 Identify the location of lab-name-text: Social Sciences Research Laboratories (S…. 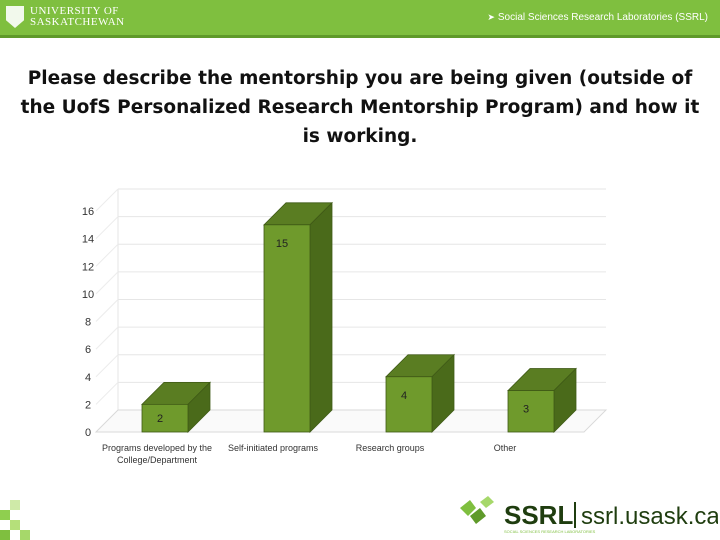
(602, 17).